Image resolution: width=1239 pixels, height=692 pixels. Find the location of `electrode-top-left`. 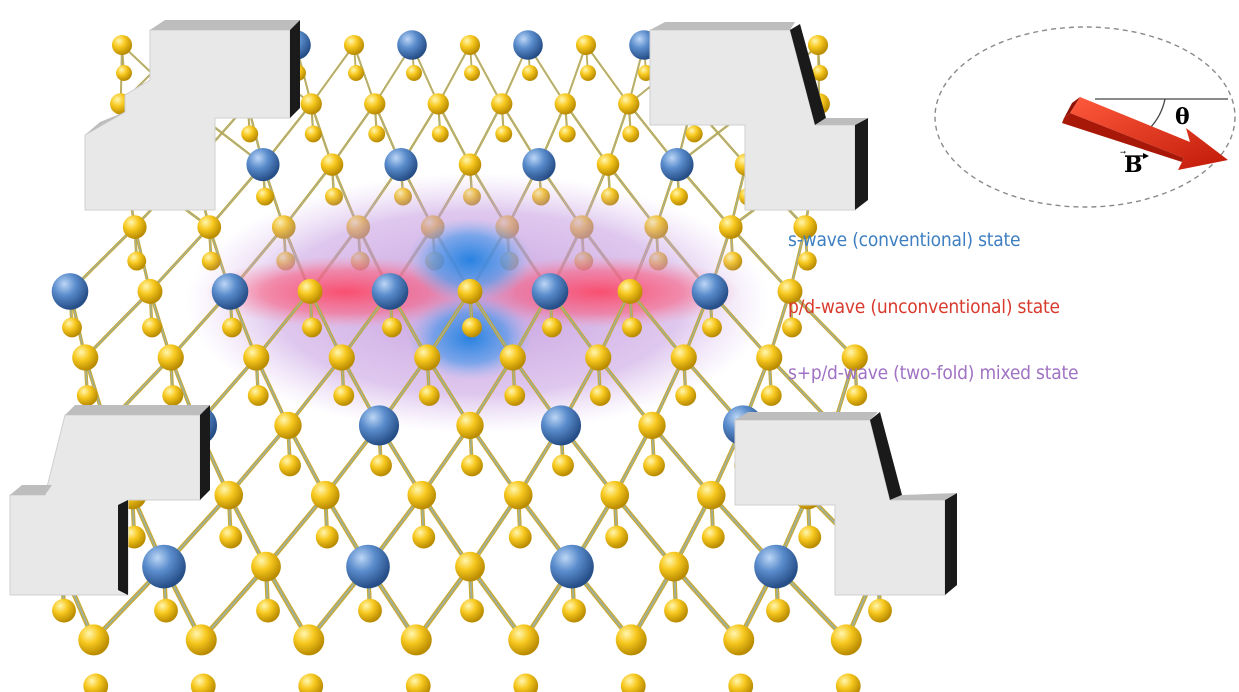

electrode-top-left is located at coordinates (192, 115).